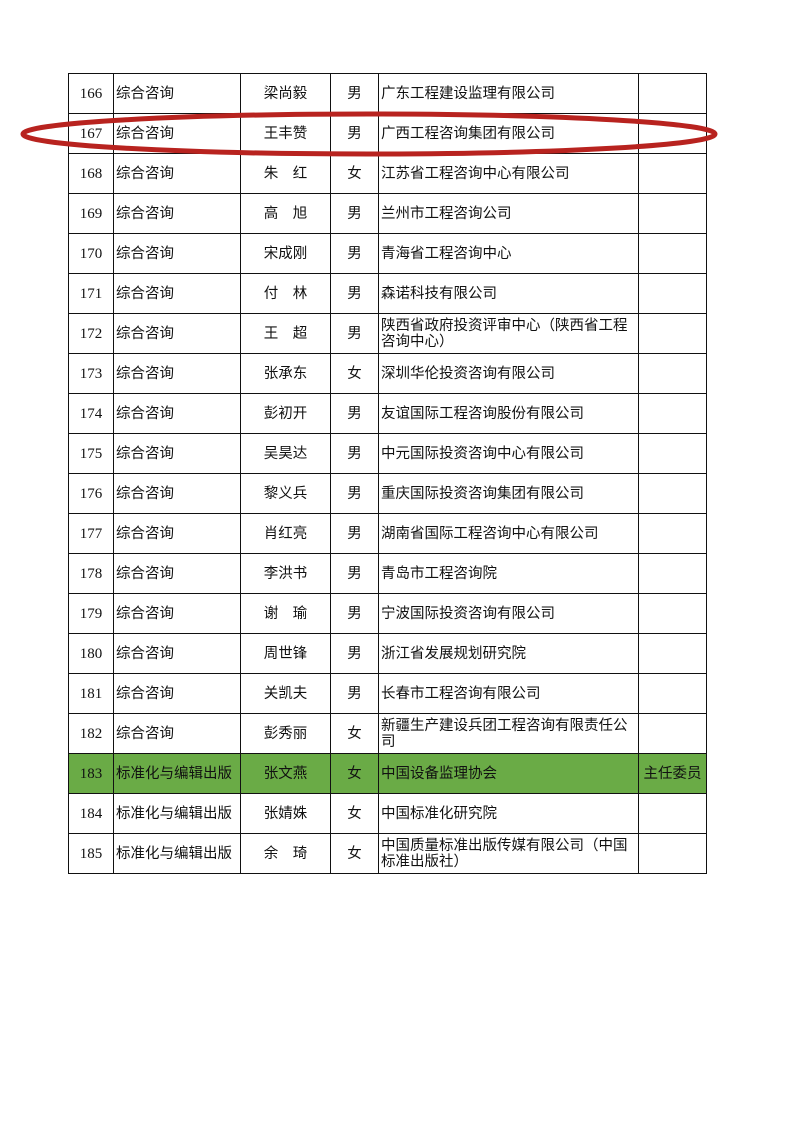 This screenshot has width=800, height=1131. What do you see at coordinates (508, 653) in the screenshot?
I see `organization-cell: 浙江省发展规划研究院` at bounding box center [508, 653].